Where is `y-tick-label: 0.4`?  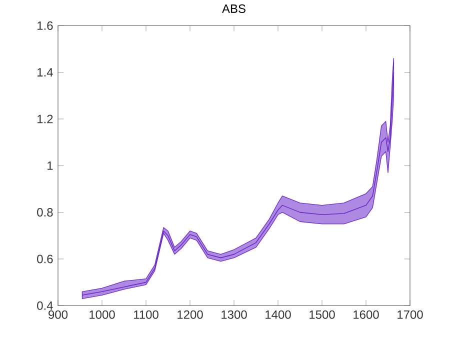 y-tick-label: 0.4 is located at coordinates (45, 306).